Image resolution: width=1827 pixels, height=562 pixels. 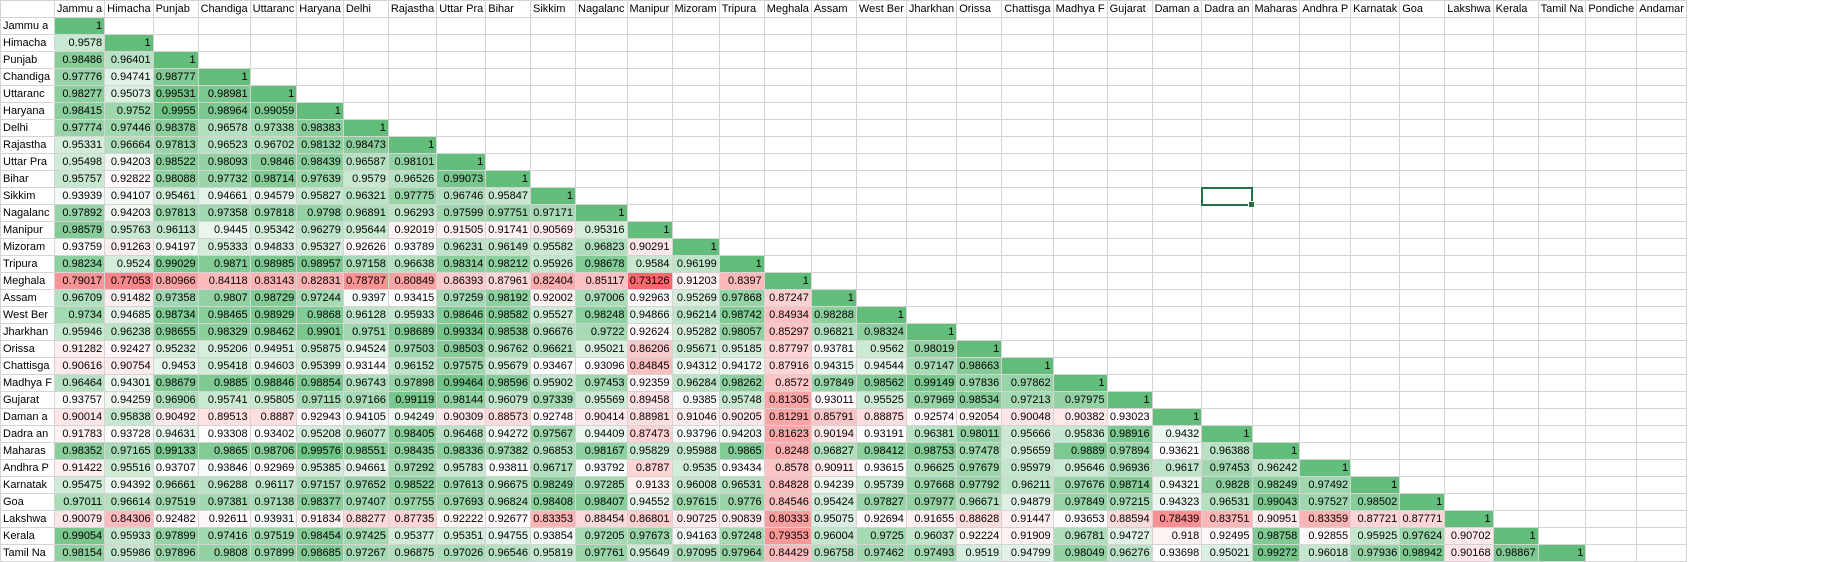 What do you see at coordinates (365, 519) in the screenshot?
I see `correlation-value-cell: 0.88277` at bounding box center [365, 519].